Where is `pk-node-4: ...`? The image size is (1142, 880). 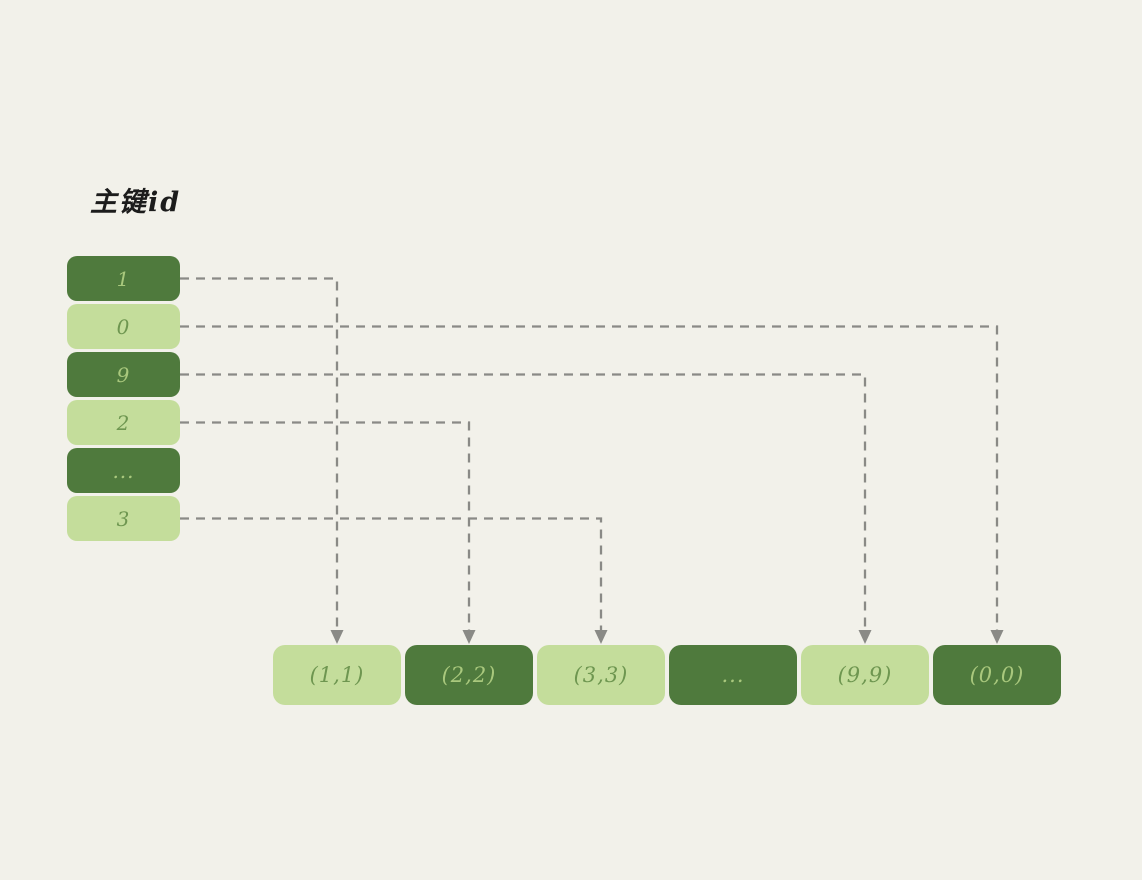 pk-node-4: ... is located at coordinates (123, 470).